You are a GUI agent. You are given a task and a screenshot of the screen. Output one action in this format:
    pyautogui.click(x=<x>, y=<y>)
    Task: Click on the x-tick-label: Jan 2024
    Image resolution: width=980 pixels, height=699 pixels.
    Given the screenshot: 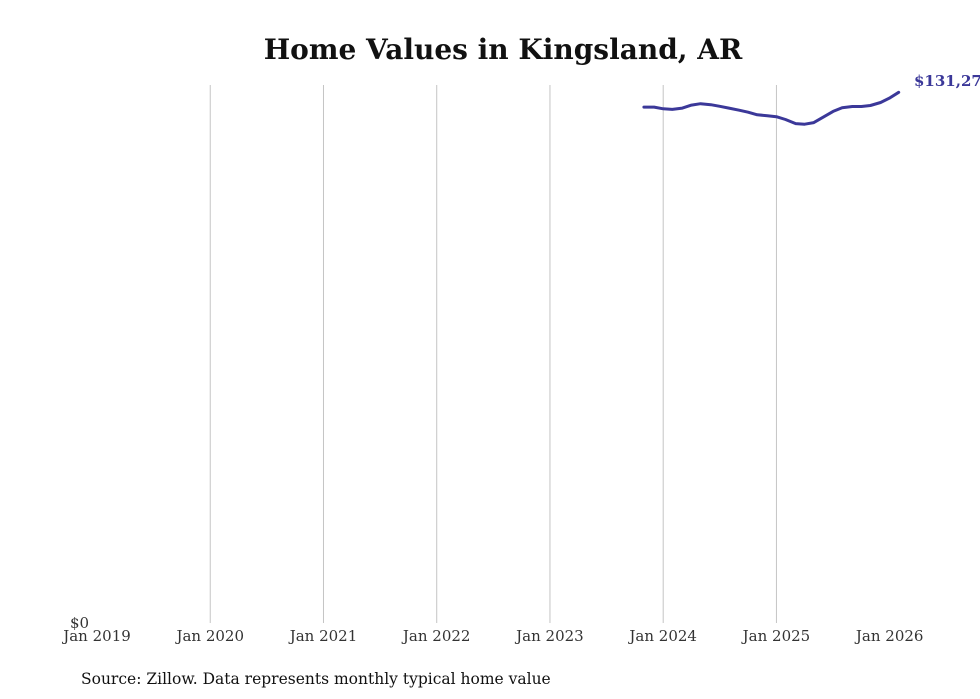 What is the action you would take?
    pyautogui.click(x=662, y=636)
    